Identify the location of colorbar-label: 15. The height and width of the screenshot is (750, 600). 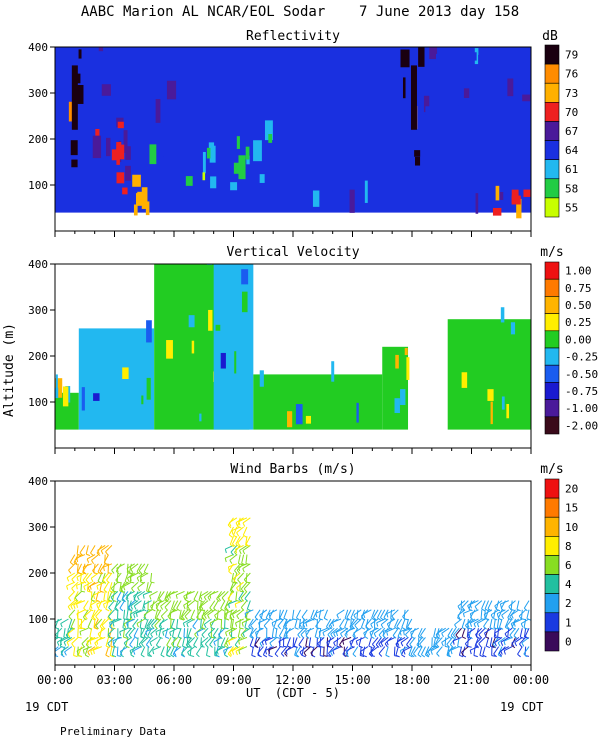
(571, 508).